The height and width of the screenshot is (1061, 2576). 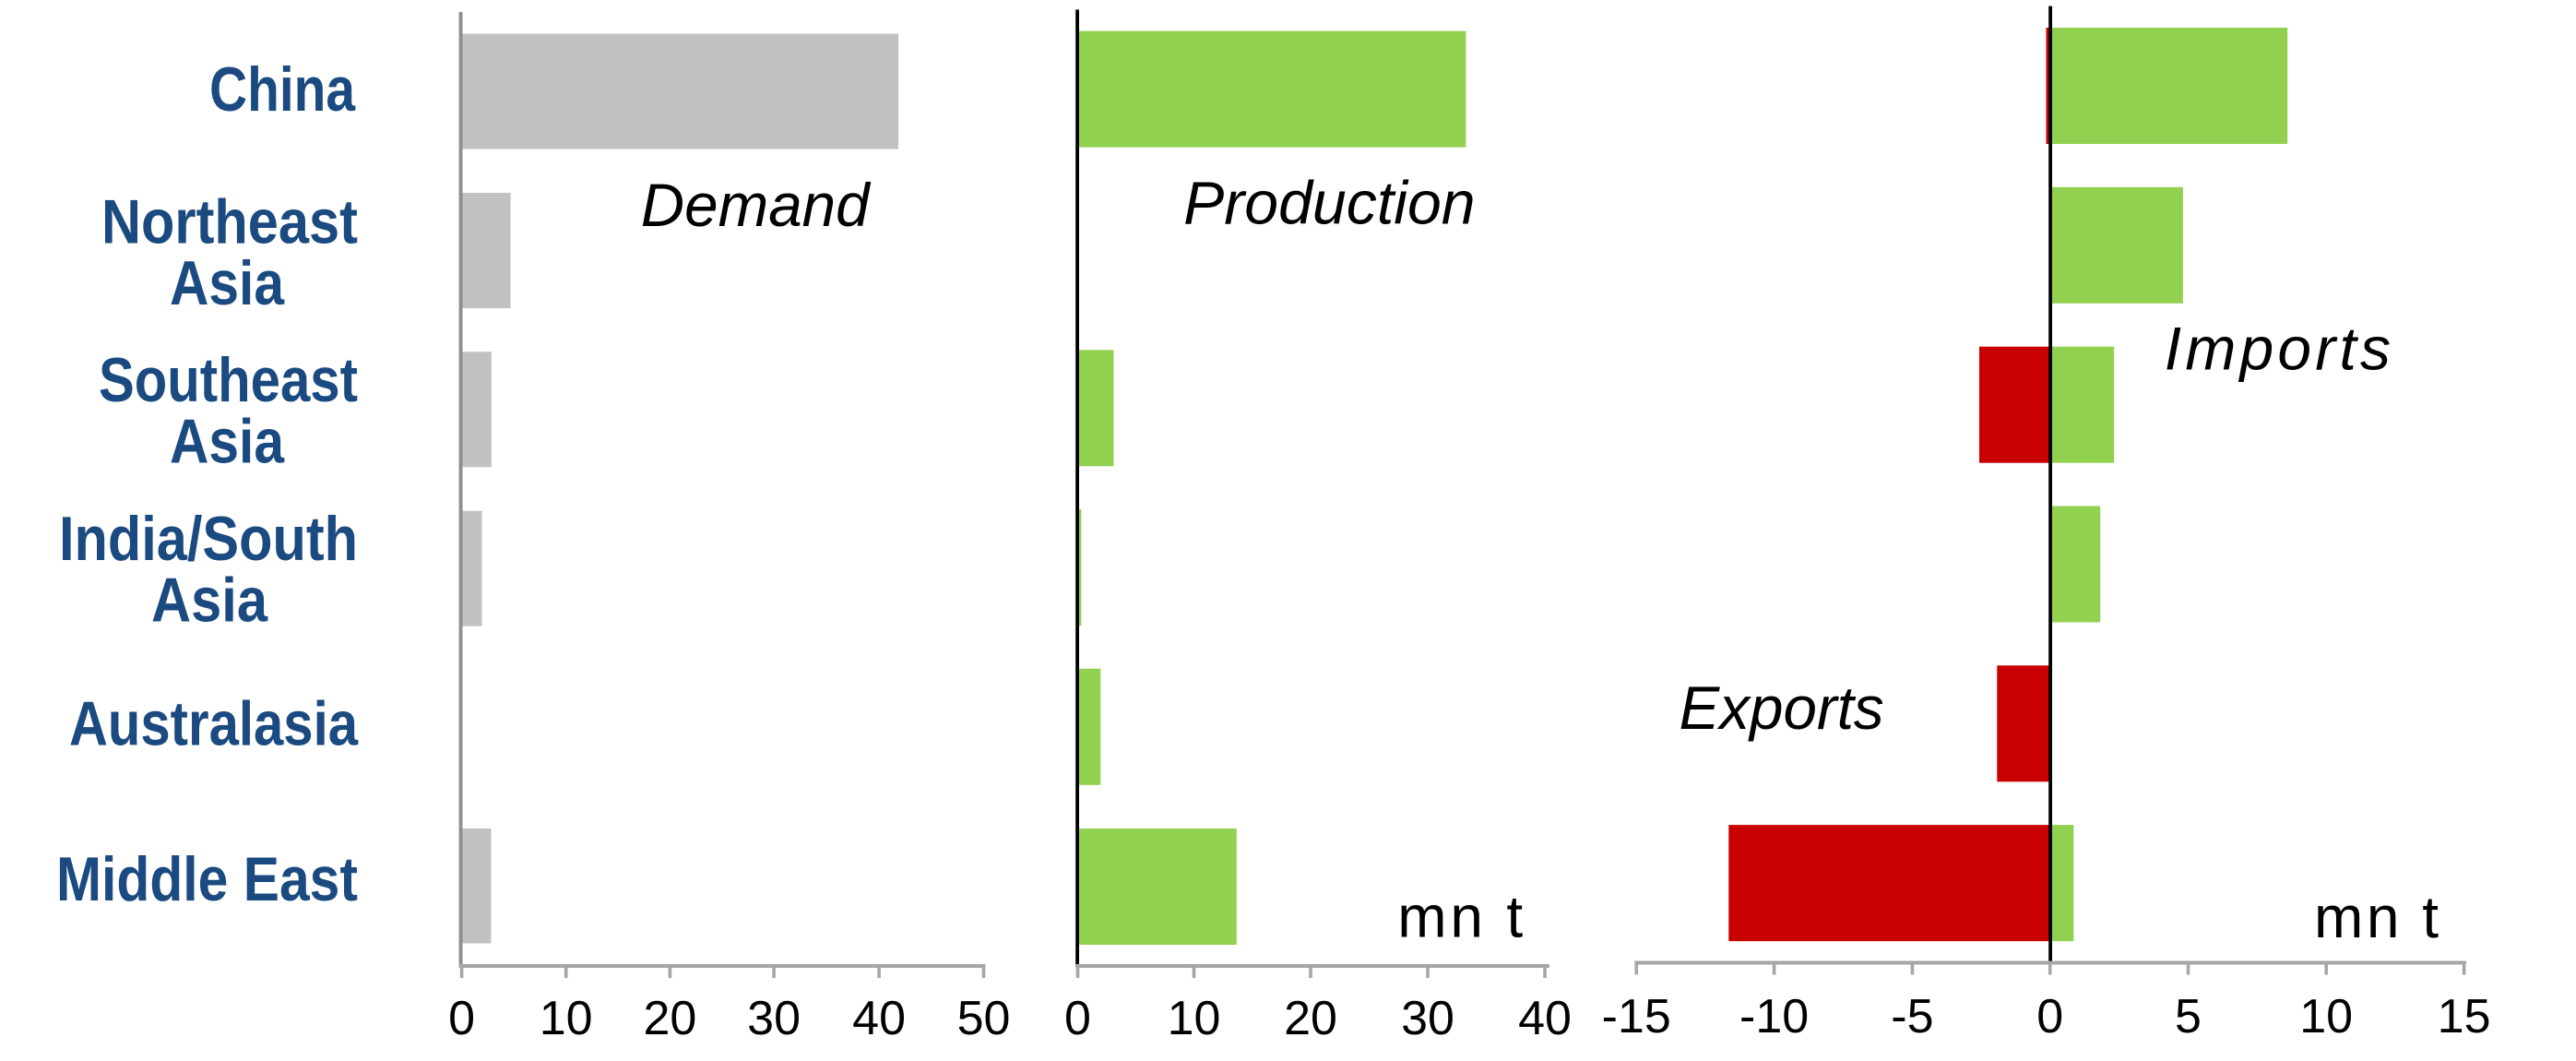 I want to click on svg-text: China, so click(x=282, y=89).